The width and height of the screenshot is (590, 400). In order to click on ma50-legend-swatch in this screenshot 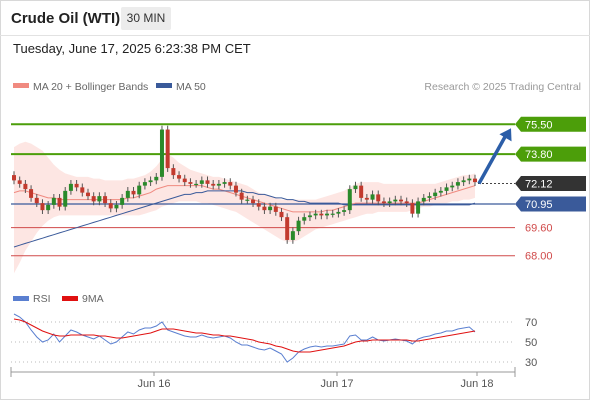, I will do `click(164, 85)`.